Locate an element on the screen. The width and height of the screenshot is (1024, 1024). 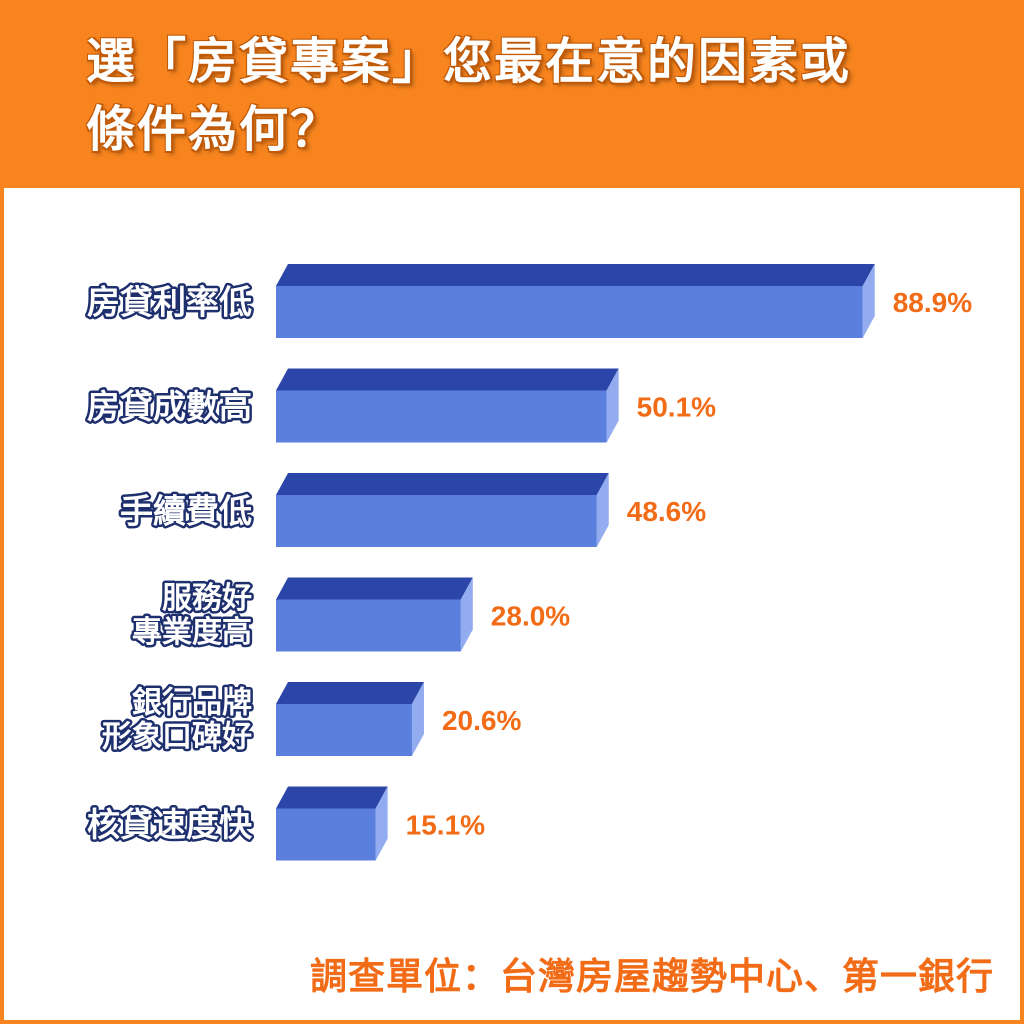
category-label: 房貸成數高 is located at coordinates (169, 406).